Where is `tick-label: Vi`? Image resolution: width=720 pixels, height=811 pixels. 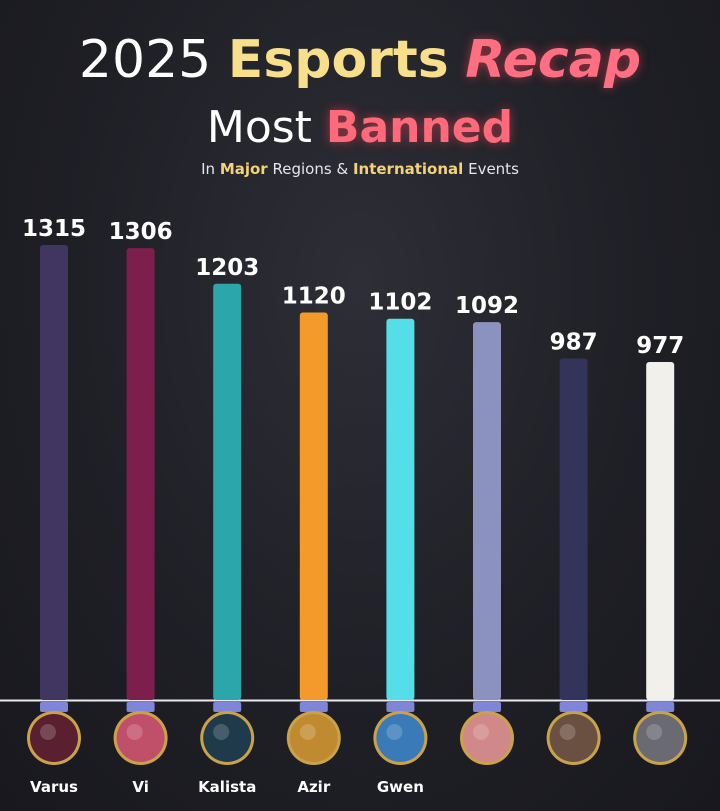
tick-label: Vi is located at coordinates (140, 787).